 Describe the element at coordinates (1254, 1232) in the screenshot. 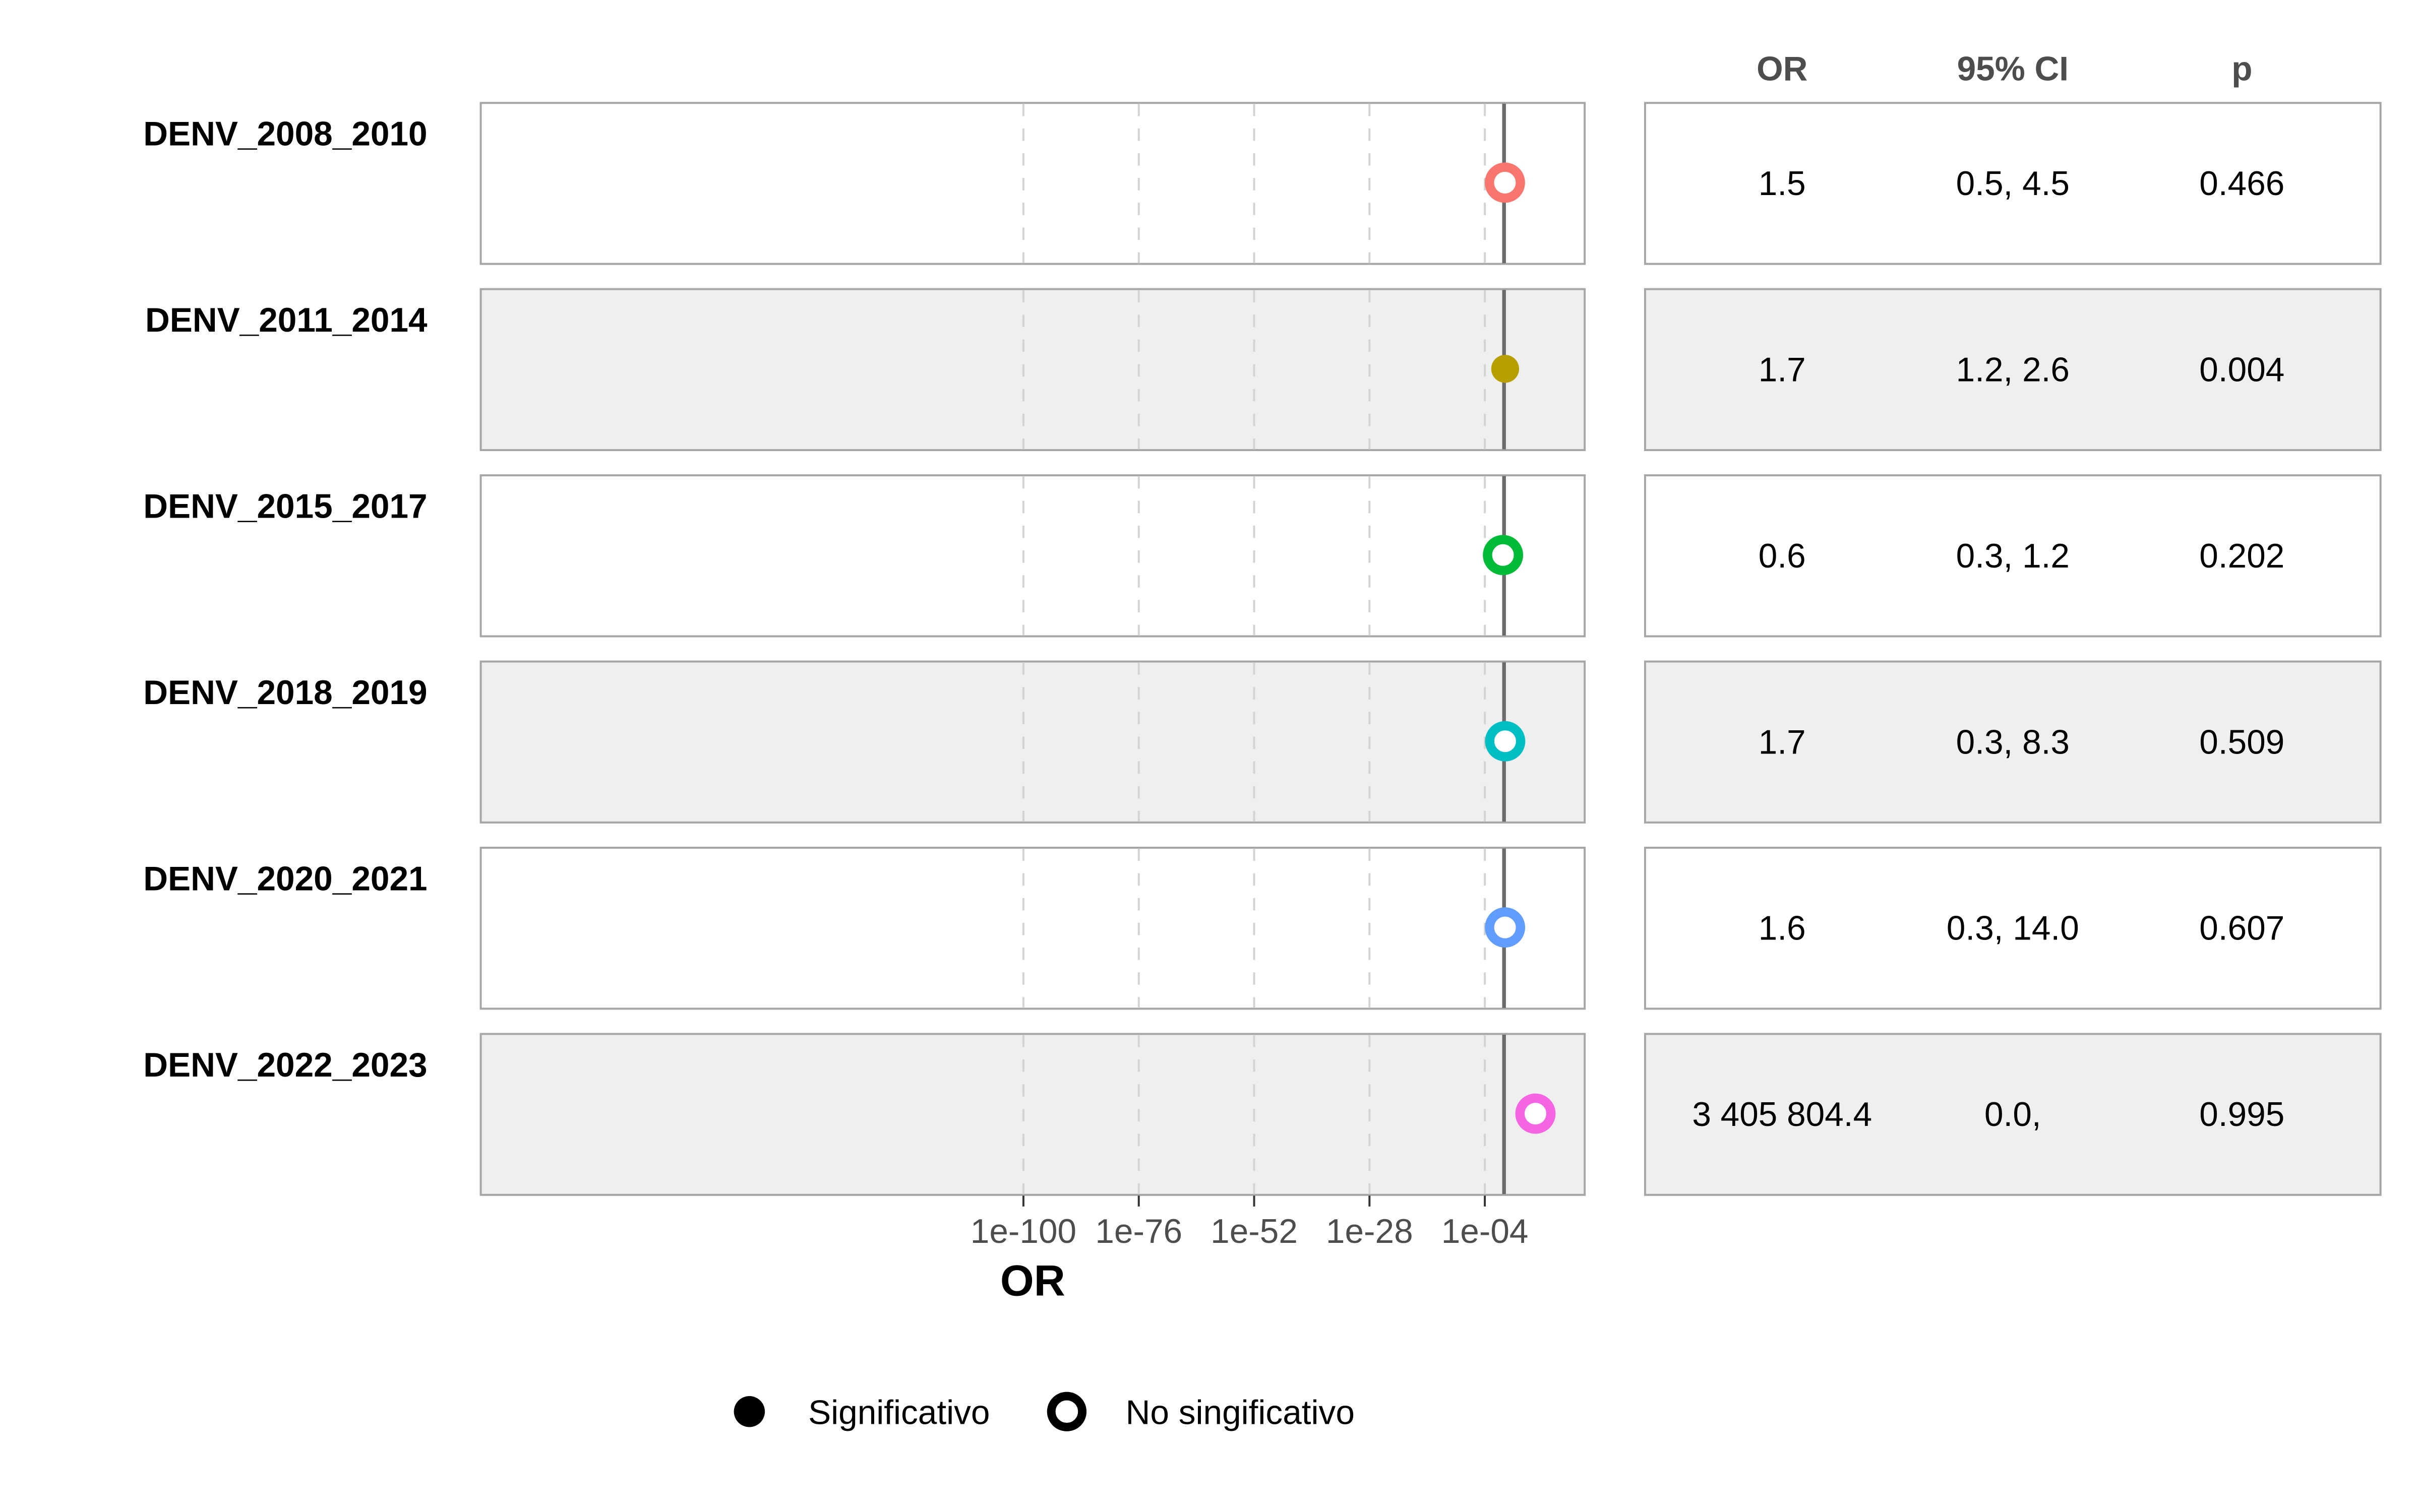

I see `tick-label: 1e-52` at that location.